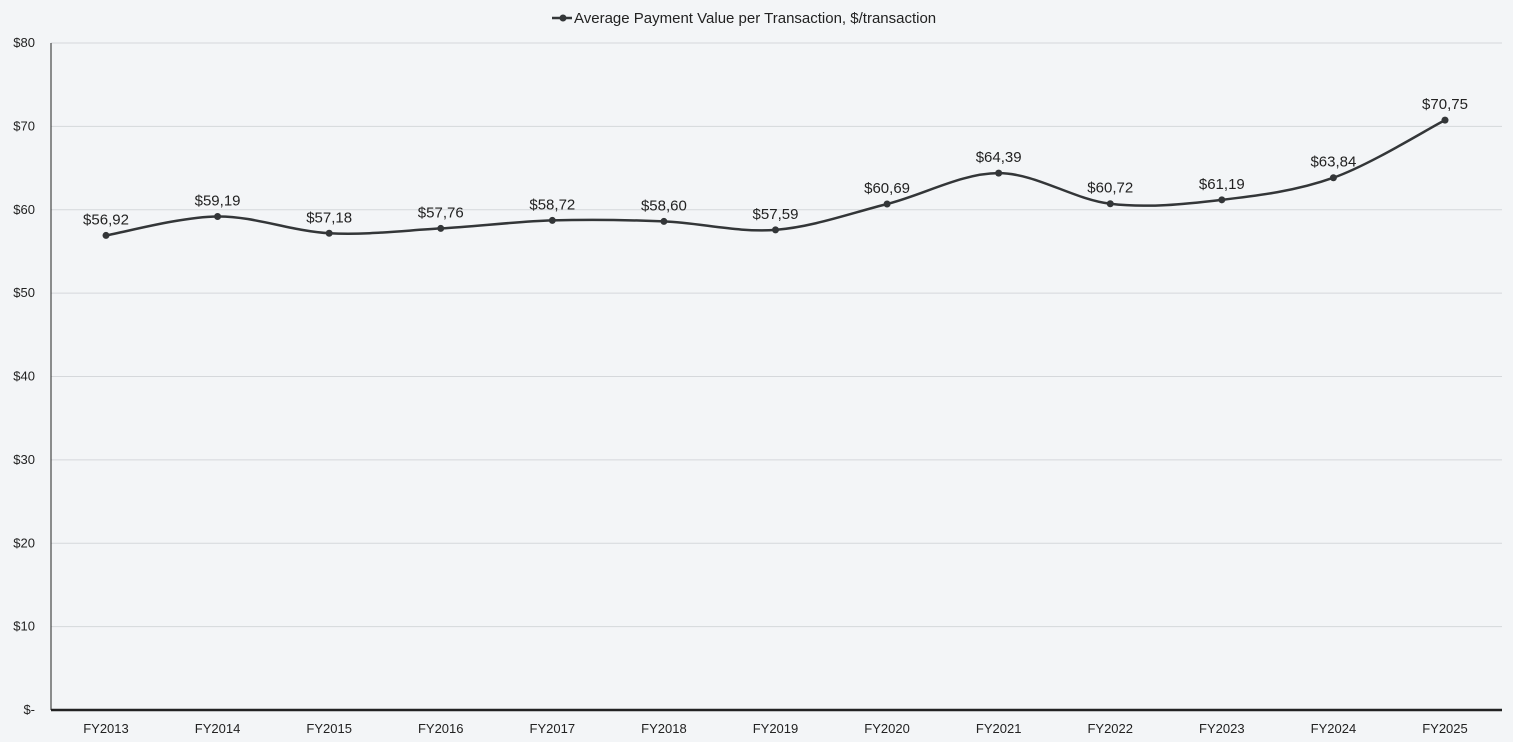  Describe the element at coordinates (1110, 188) in the screenshot. I see `data-label: $60,72` at that location.